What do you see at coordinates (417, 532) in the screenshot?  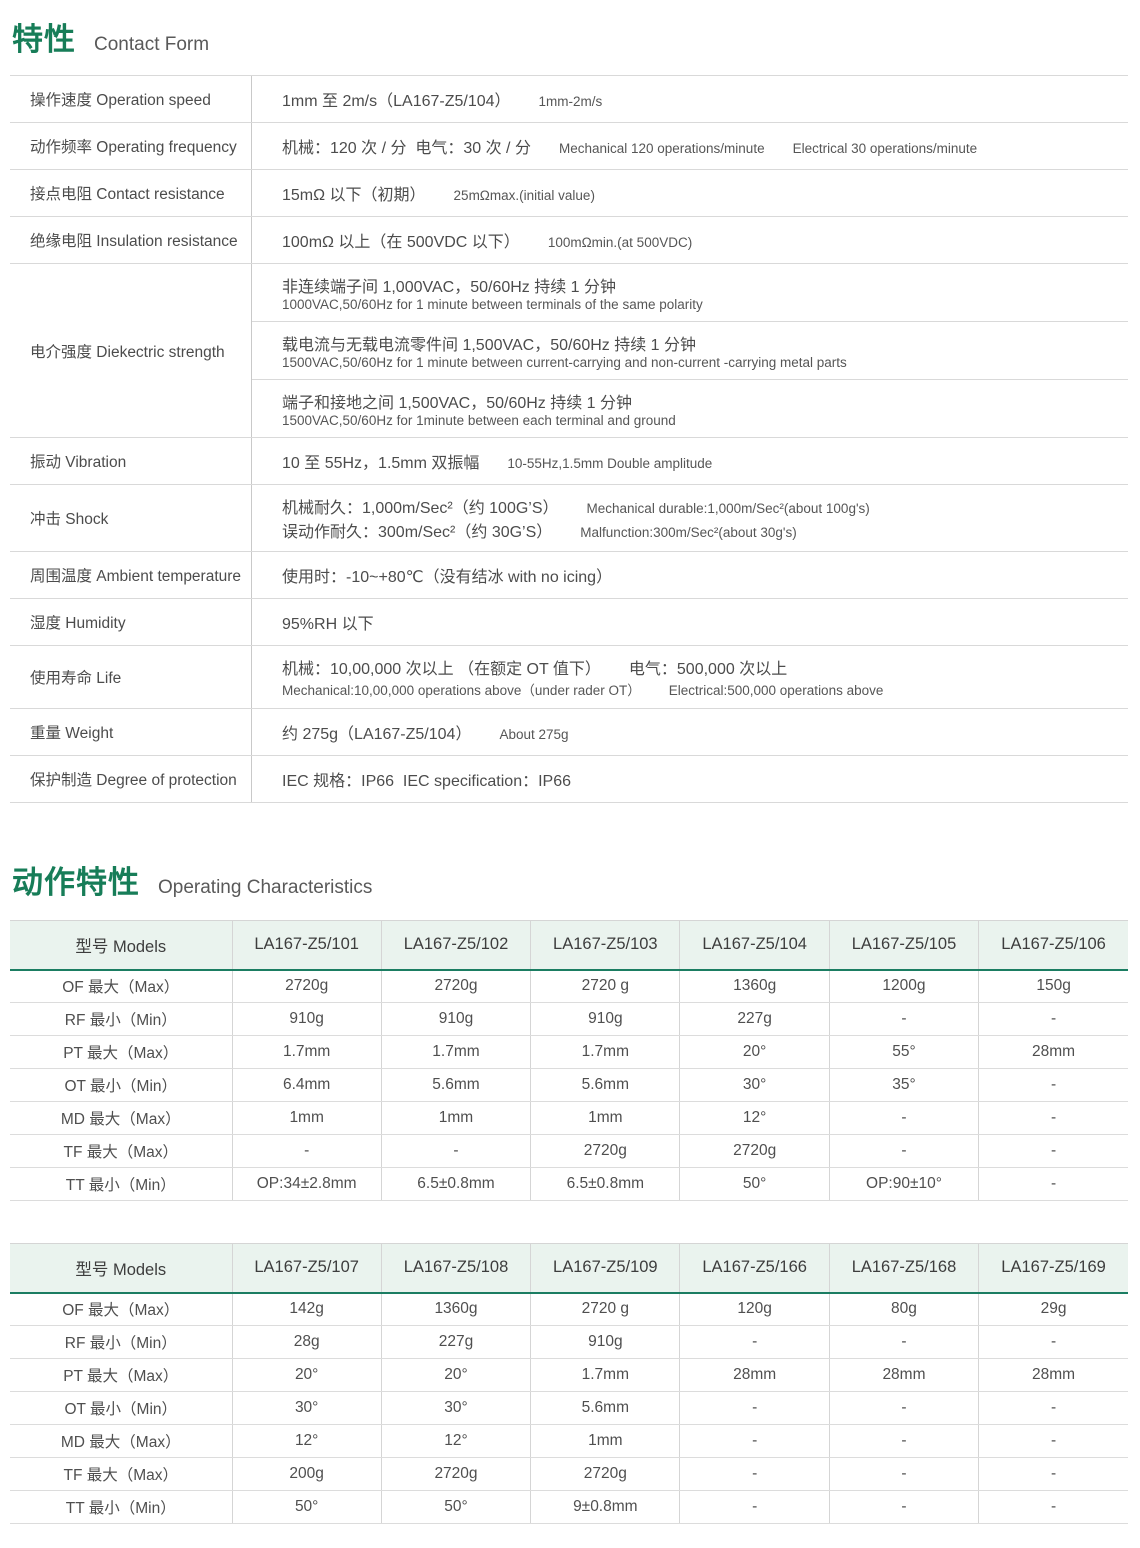 I see `spec-text: 误动作耐久：300m/Sec²（约 30G’S）` at bounding box center [417, 532].